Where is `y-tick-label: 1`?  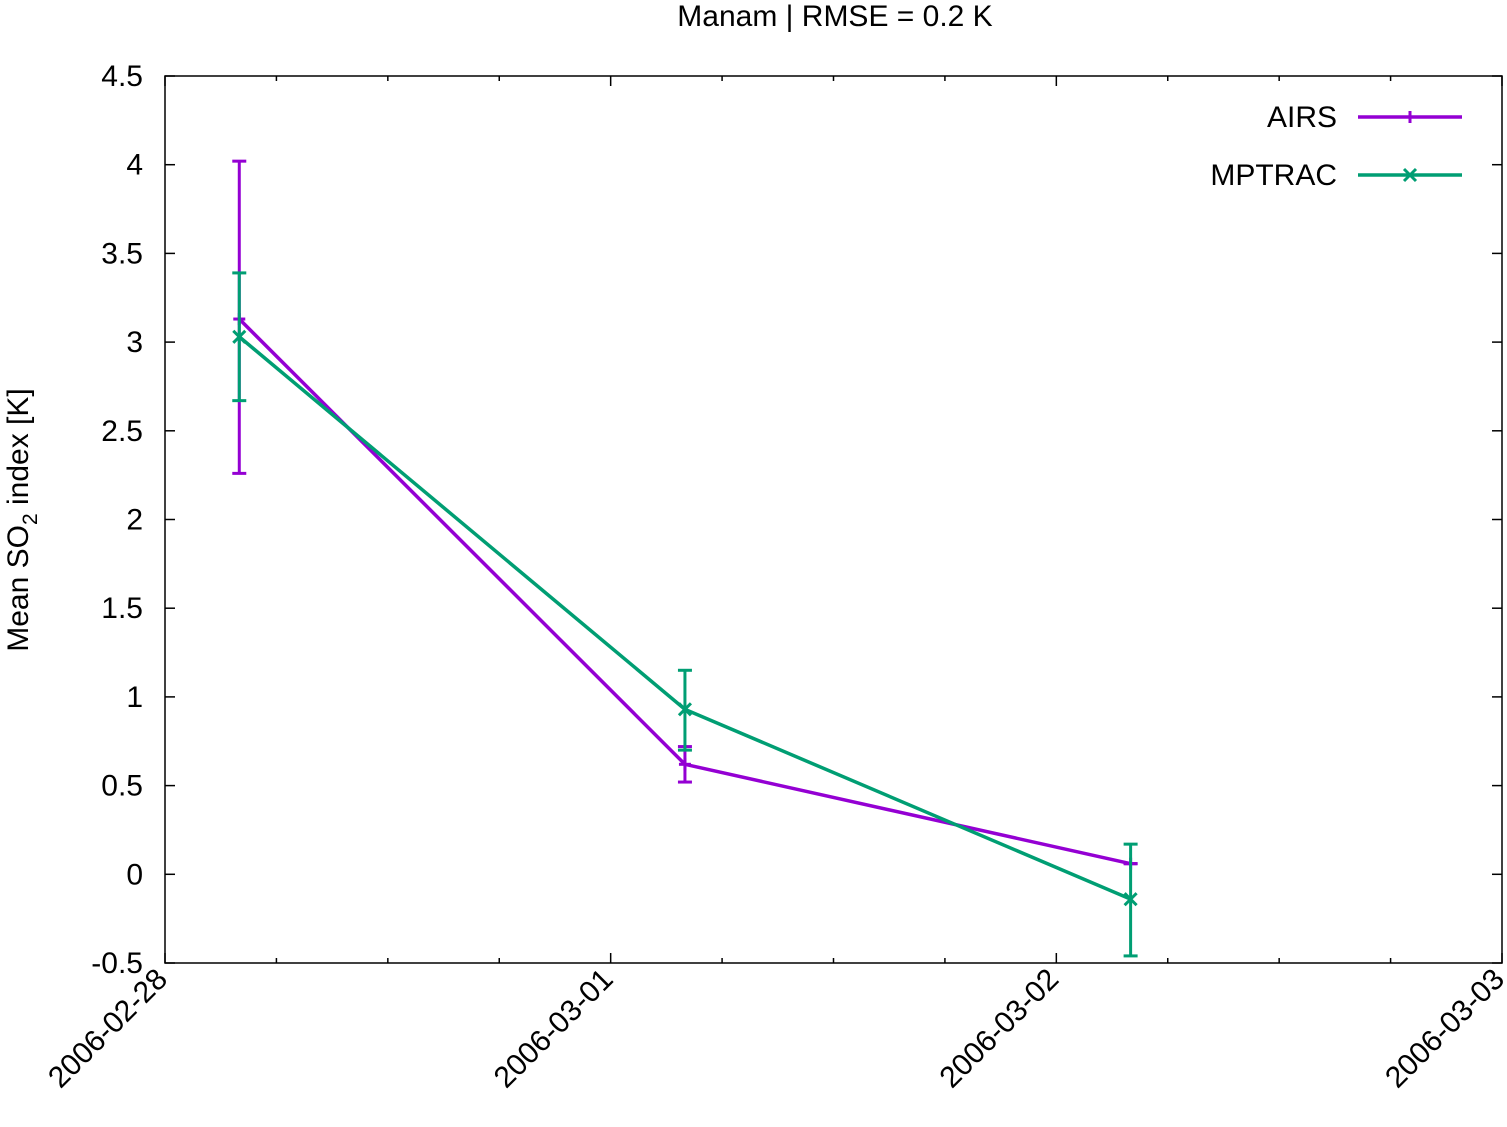
y-tick-label: 1 is located at coordinates (134, 697).